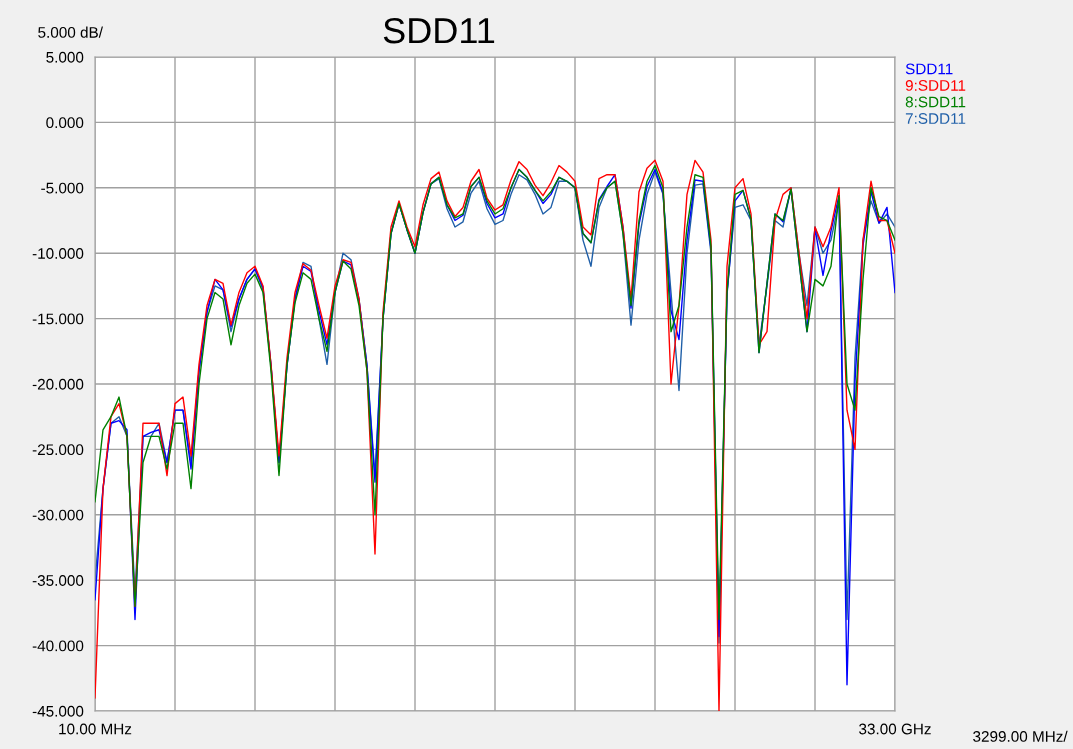 The image size is (1073, 749). What do you see at coordinates (58, 580) in the screenshot?
I see `y-tick-label: -35.000` at bounding box center [58, 580].